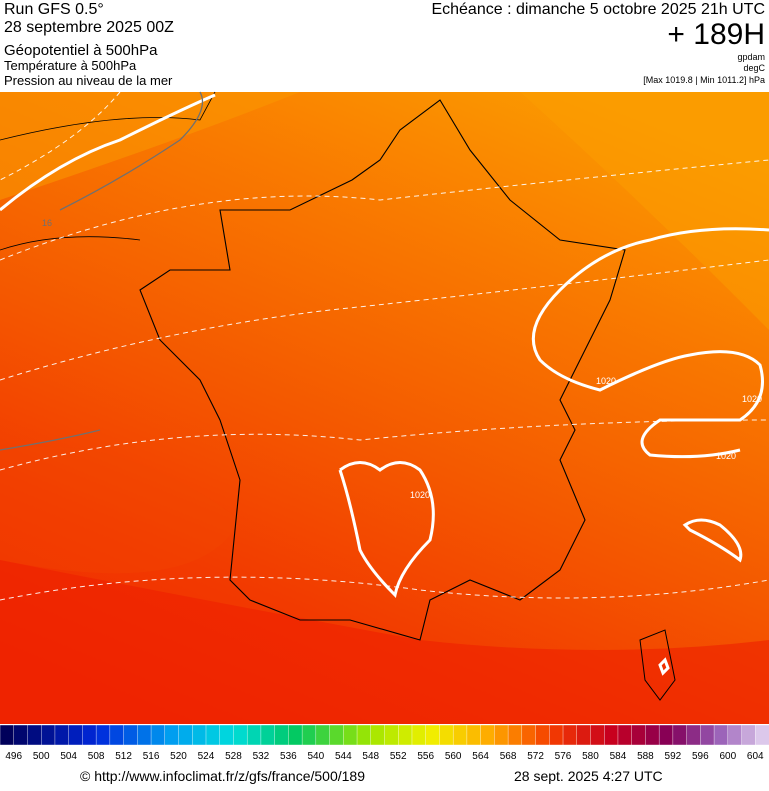 The width and height of the screenshot is (769, 791). Describe the element at coordinates (47, 223) in the screenshot. I see `contour-label: 16` at that location.